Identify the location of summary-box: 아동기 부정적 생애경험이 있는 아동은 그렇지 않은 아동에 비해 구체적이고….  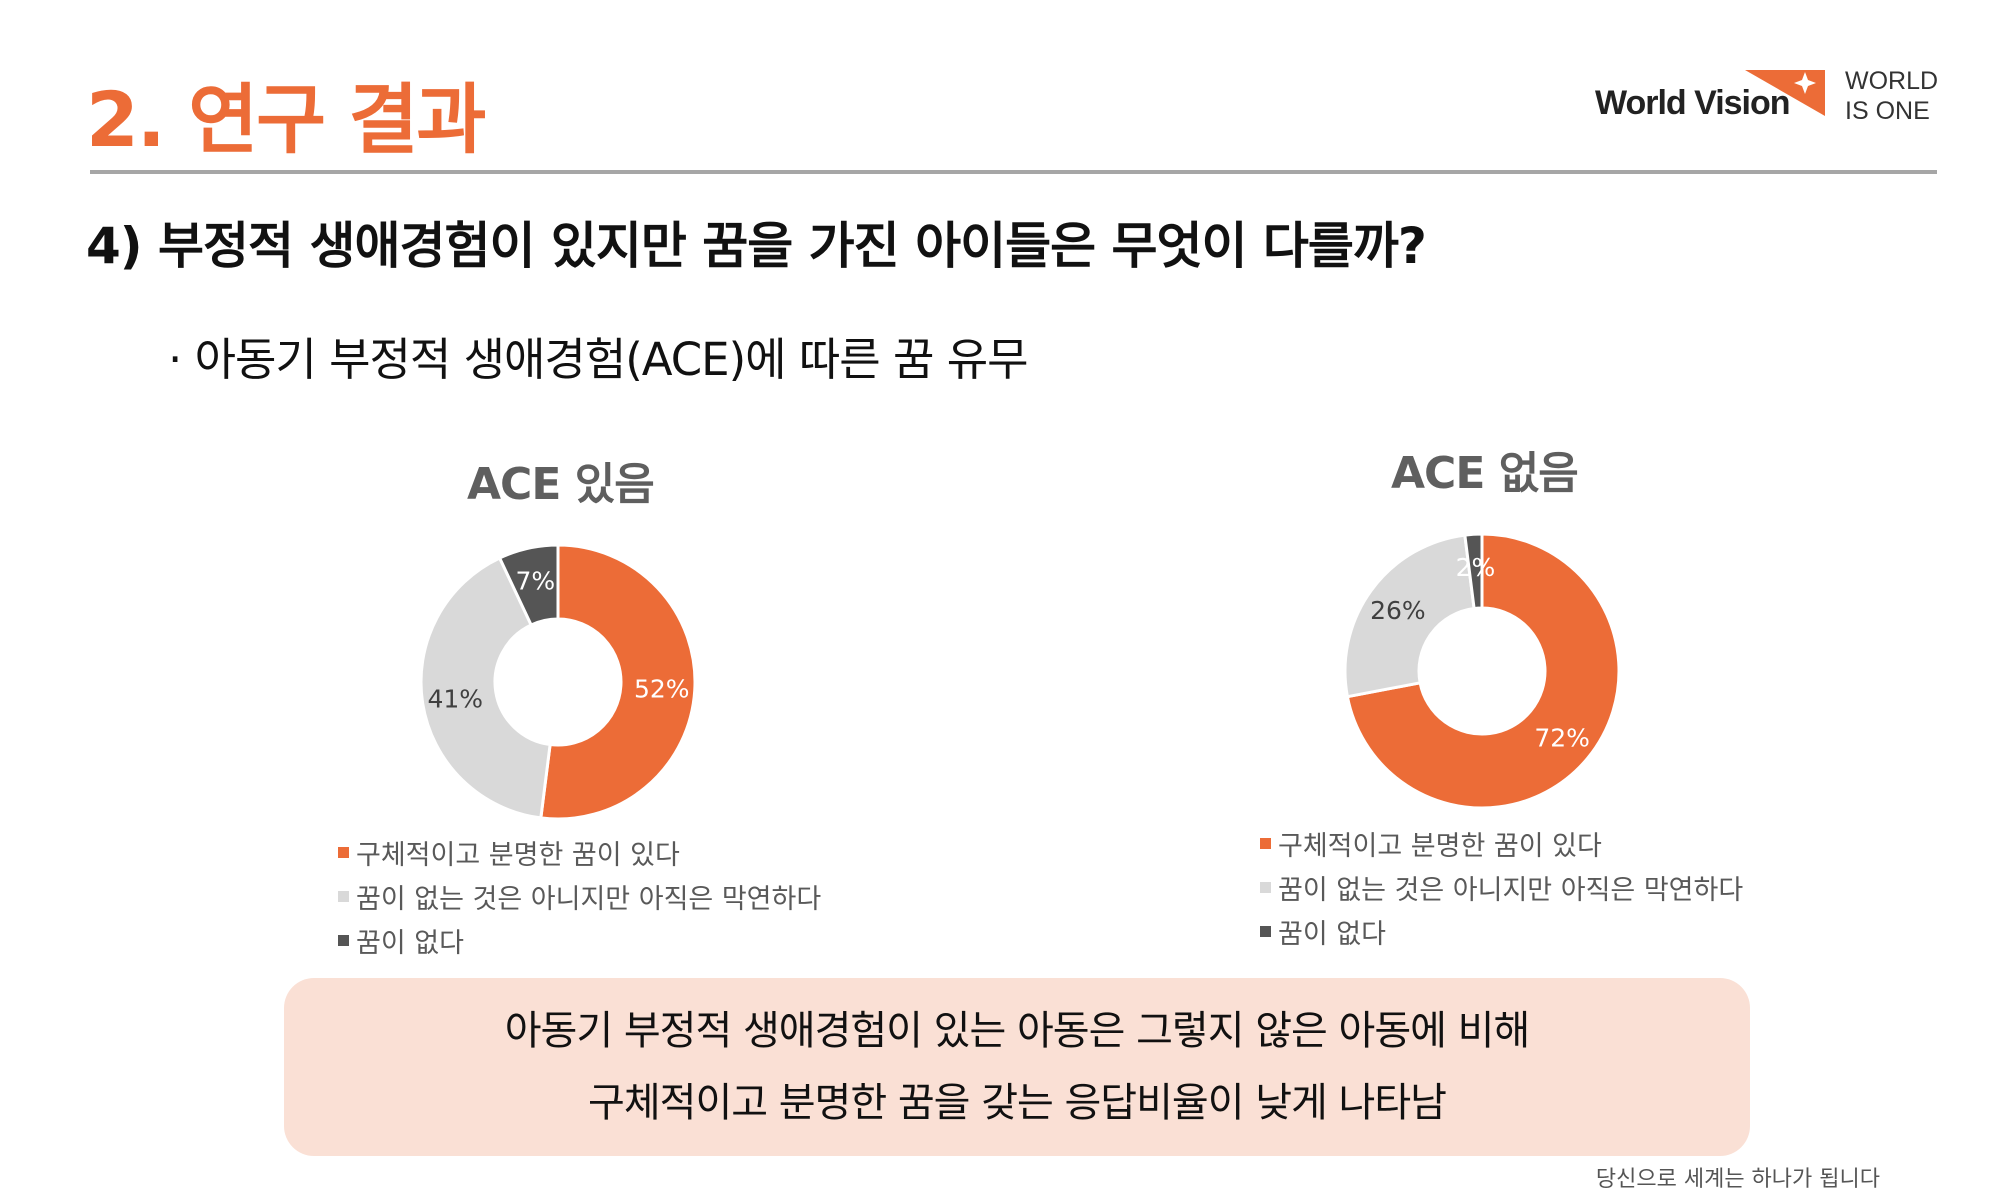
(1017, 1067).